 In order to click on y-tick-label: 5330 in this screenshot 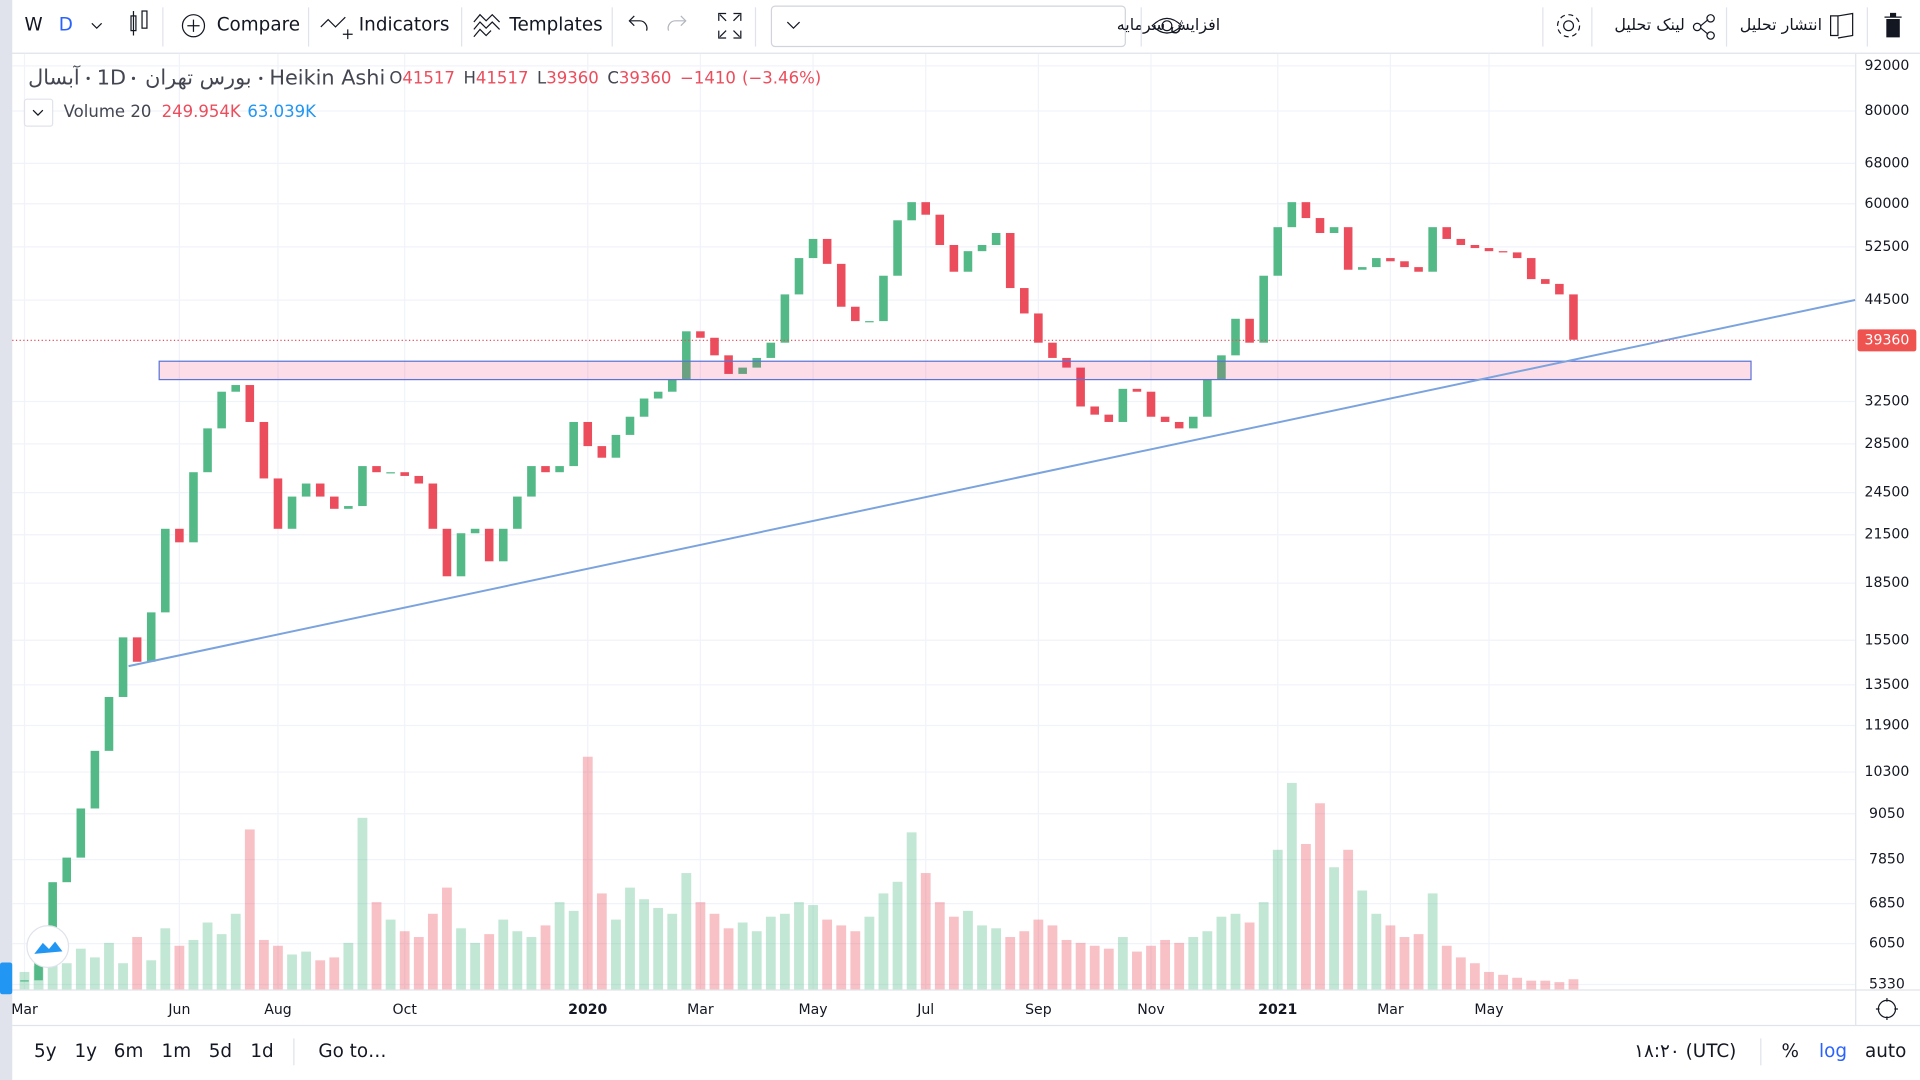, I will do `click(1887, 985)`.